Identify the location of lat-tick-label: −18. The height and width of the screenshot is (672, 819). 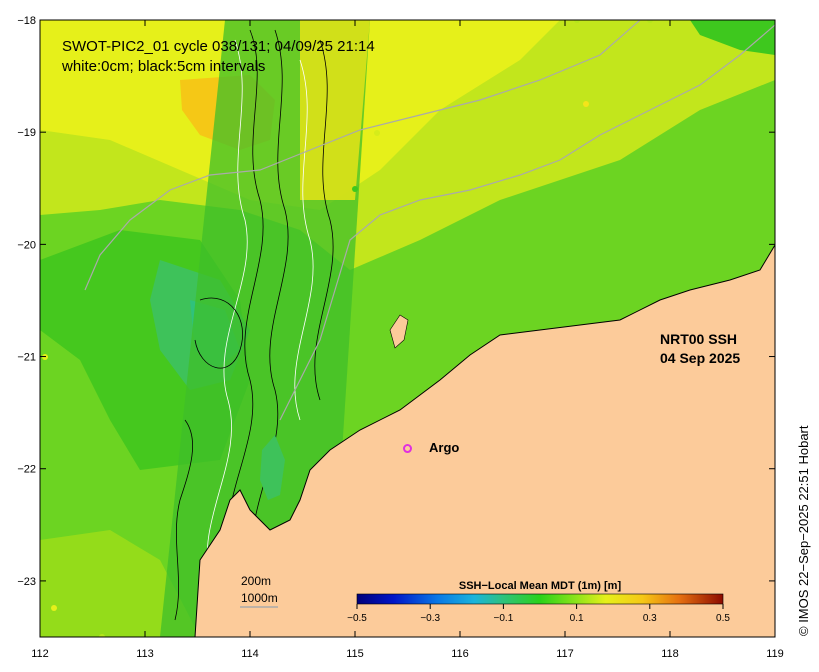
(26, 21).